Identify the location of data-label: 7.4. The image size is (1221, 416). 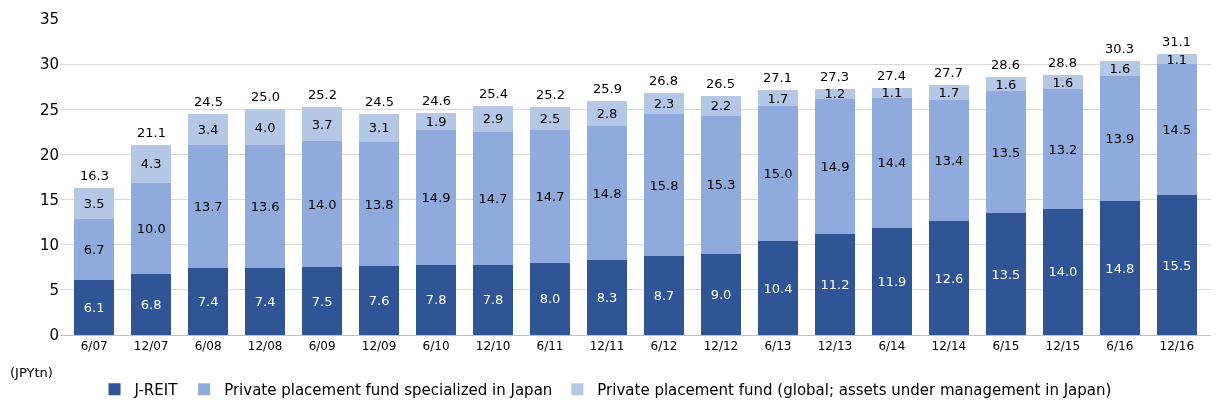
(208, 302).